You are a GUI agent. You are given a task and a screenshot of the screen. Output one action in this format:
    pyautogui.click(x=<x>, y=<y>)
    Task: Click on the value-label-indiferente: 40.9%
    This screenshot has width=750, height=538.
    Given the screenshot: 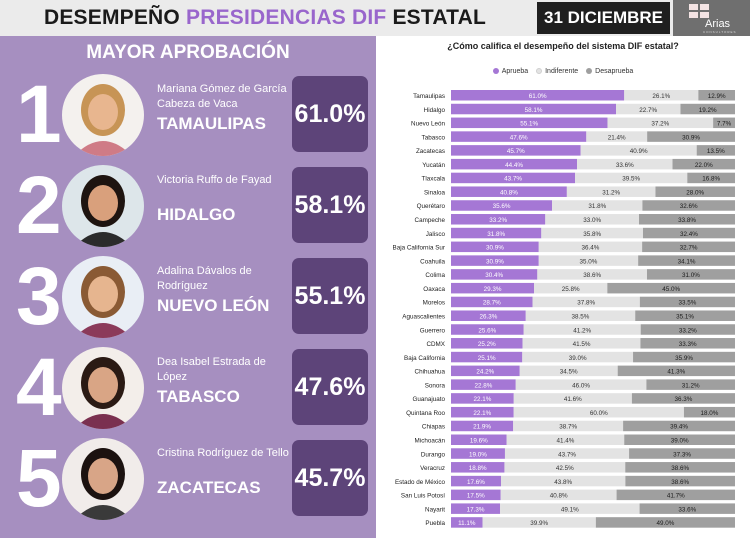 What is the action you would take?
    pyautogui.click(x=639, y=151)
    